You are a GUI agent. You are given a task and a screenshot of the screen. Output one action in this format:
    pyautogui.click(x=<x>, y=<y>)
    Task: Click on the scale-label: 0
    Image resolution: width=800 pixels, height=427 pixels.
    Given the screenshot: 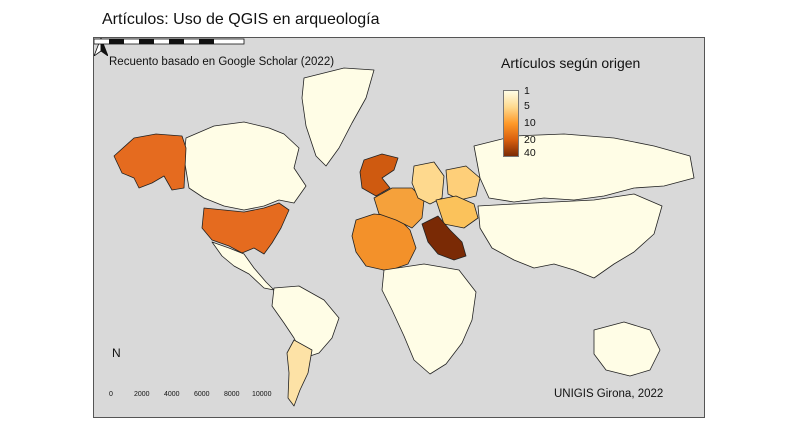 What is the action you would take?
    pyautogui.click(x=111, y=394)
    